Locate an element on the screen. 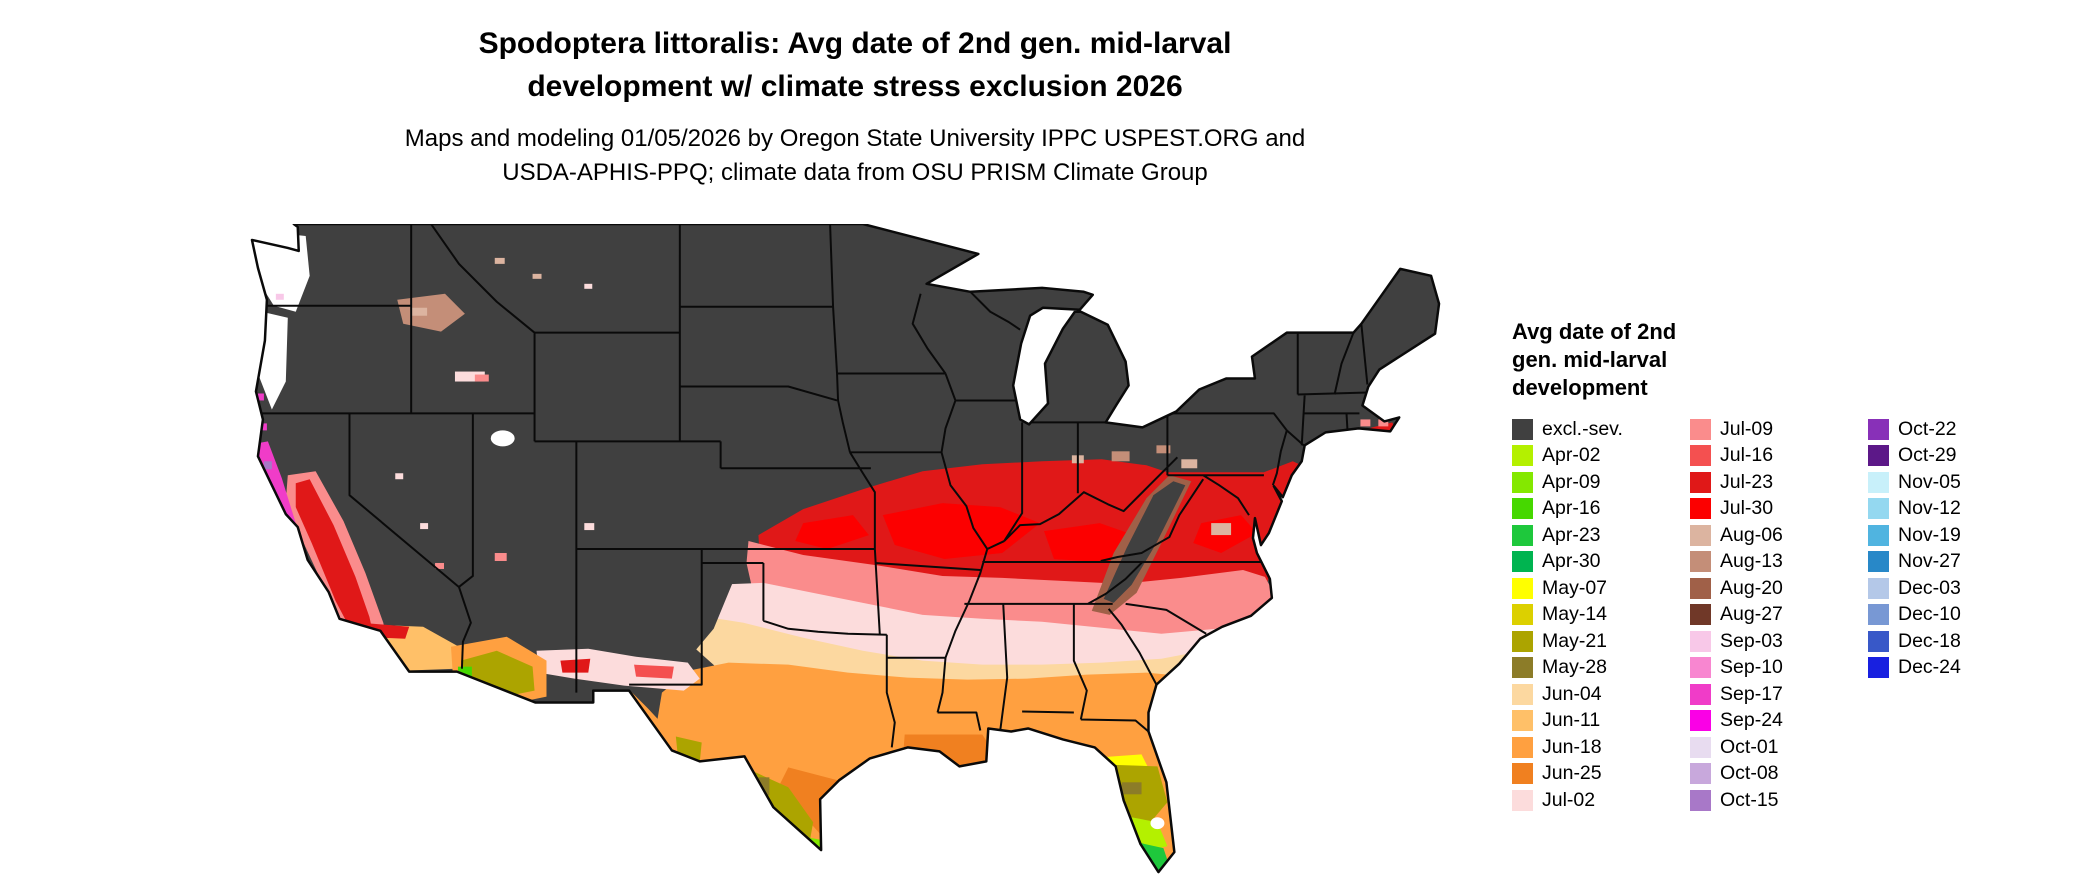  legend-entry: Dec-10 is located at coordinates (1914, 615).